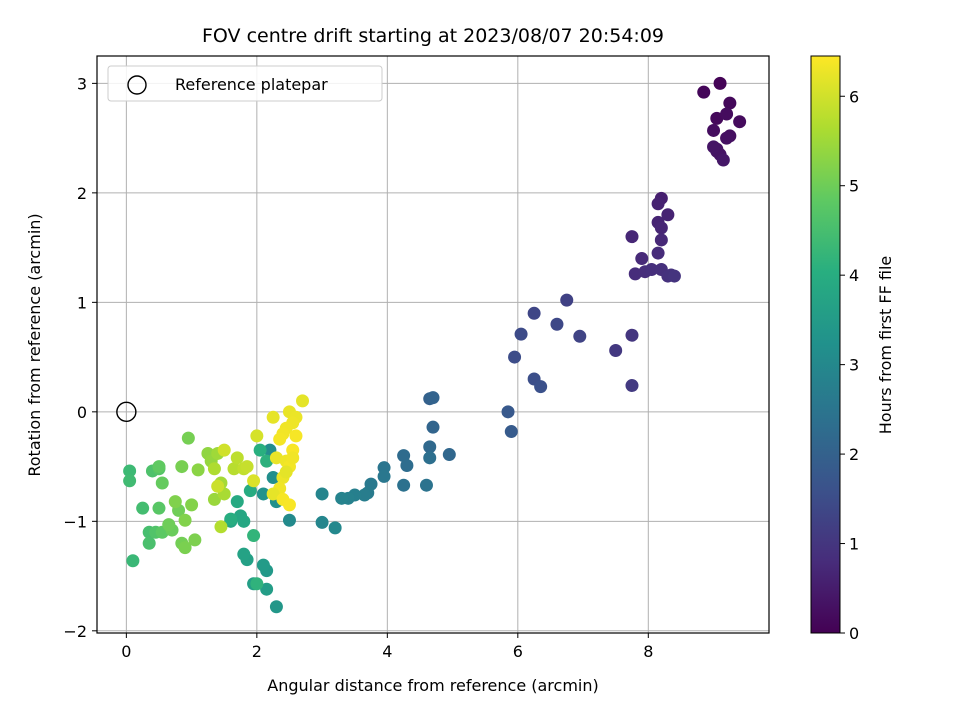 The height and width of the screenshot is (724, 960). Describe the element at coordinates (854, 544) in the screenshot. I see `colorbar-tick-label: 1` at that location.